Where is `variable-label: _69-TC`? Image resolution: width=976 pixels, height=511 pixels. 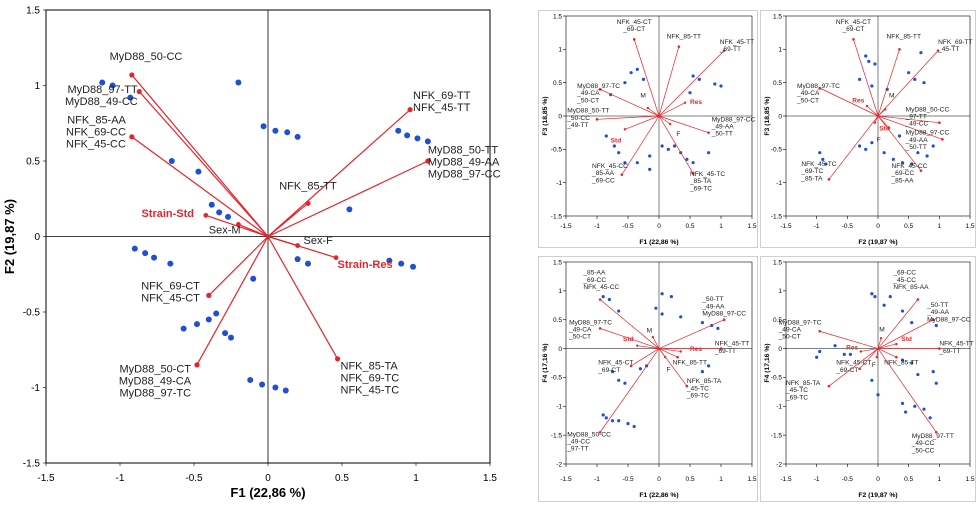
variable-label: _69-TC is located at coordinates (697, 396).